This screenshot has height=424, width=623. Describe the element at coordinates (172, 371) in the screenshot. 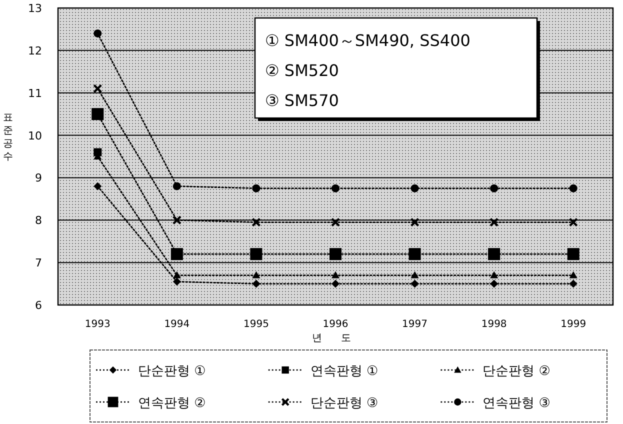

I see `legend-label: 단순판형 ①` at that location.